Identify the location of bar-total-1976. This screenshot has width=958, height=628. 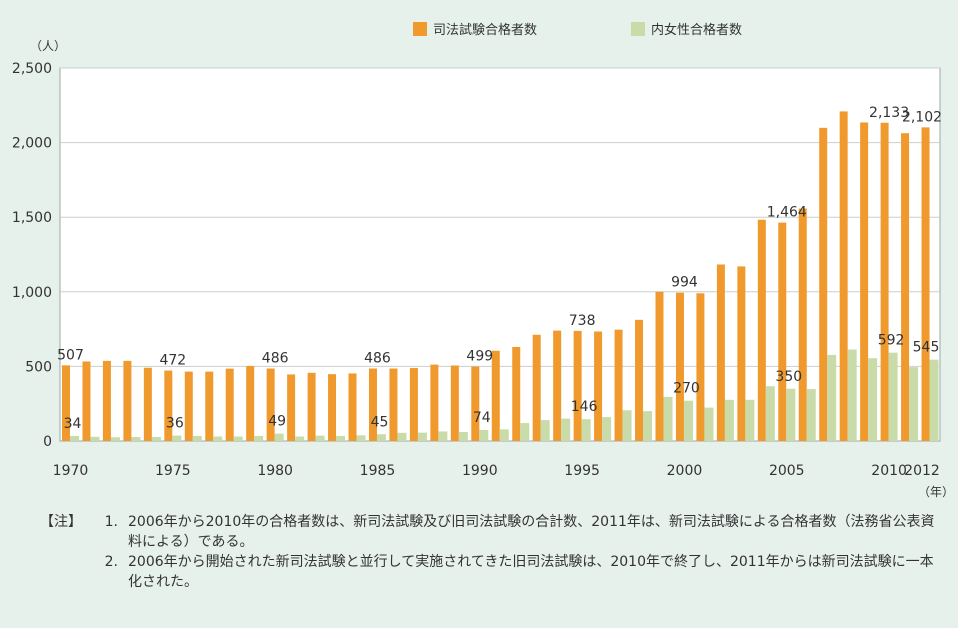
(188, 406).